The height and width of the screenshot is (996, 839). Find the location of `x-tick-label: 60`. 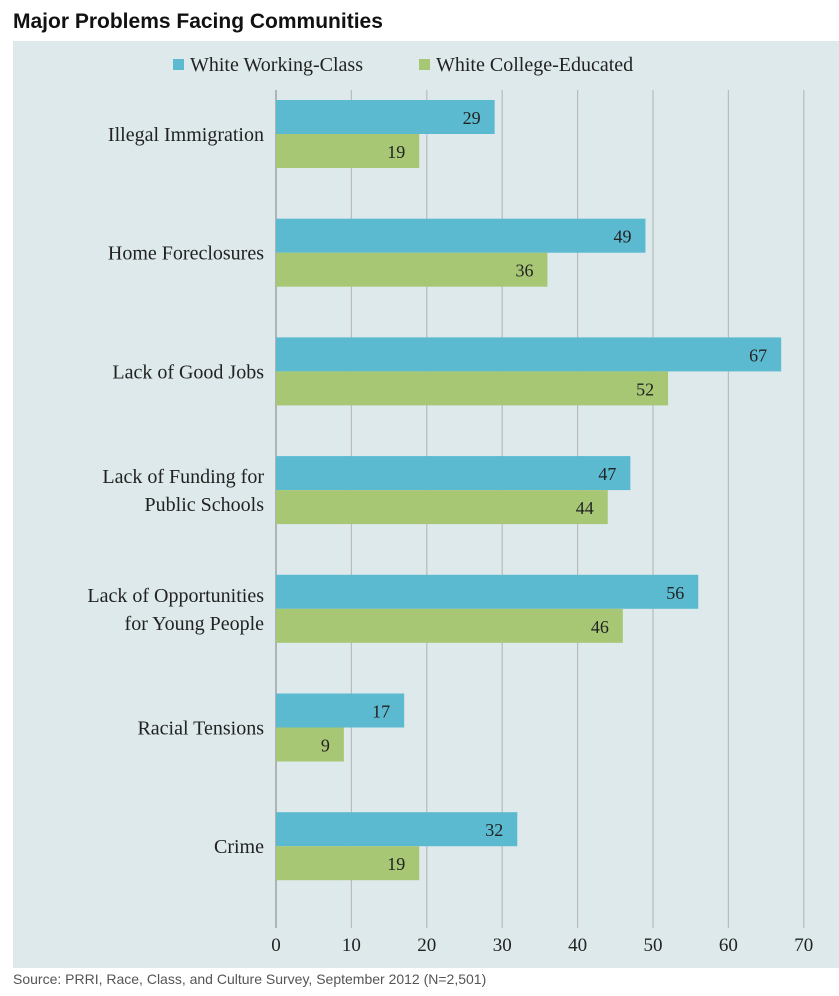

x-tick-label: 60 is located at coordinates (728, 945).